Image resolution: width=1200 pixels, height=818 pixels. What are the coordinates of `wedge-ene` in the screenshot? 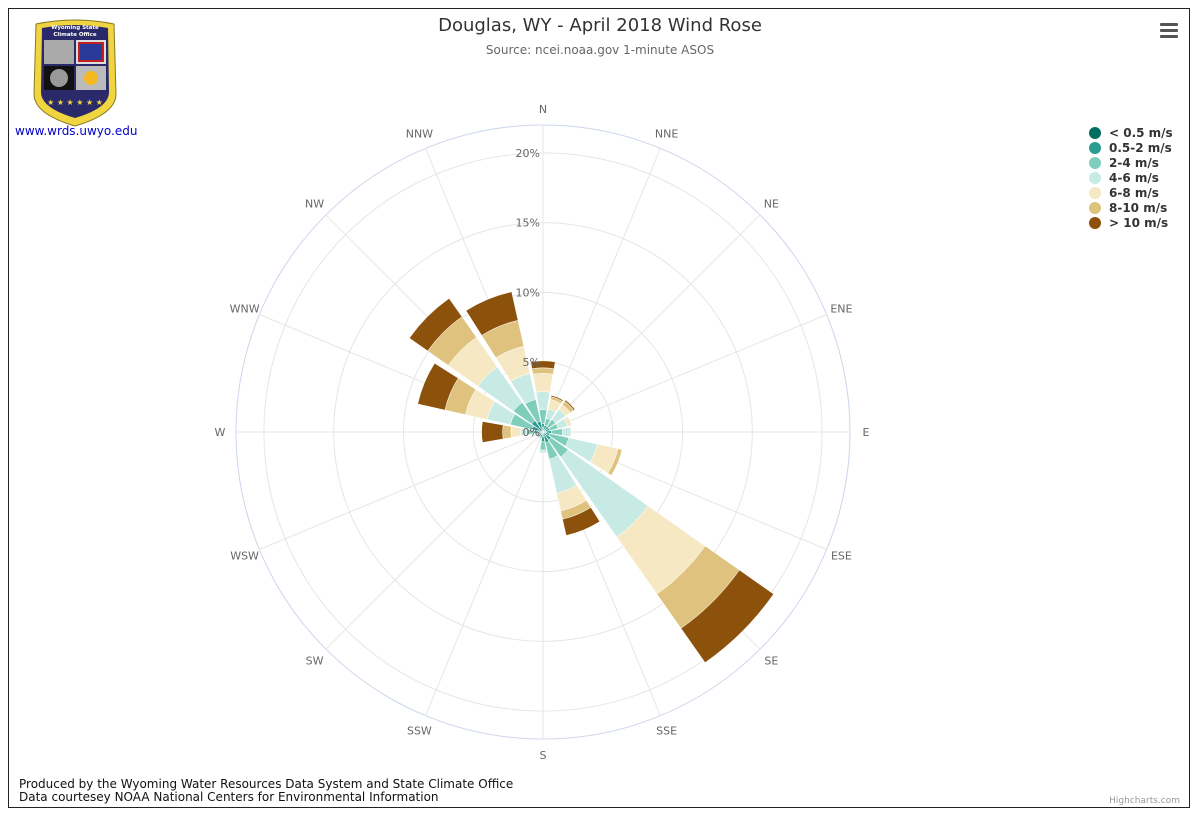 It's located at (567, 421).